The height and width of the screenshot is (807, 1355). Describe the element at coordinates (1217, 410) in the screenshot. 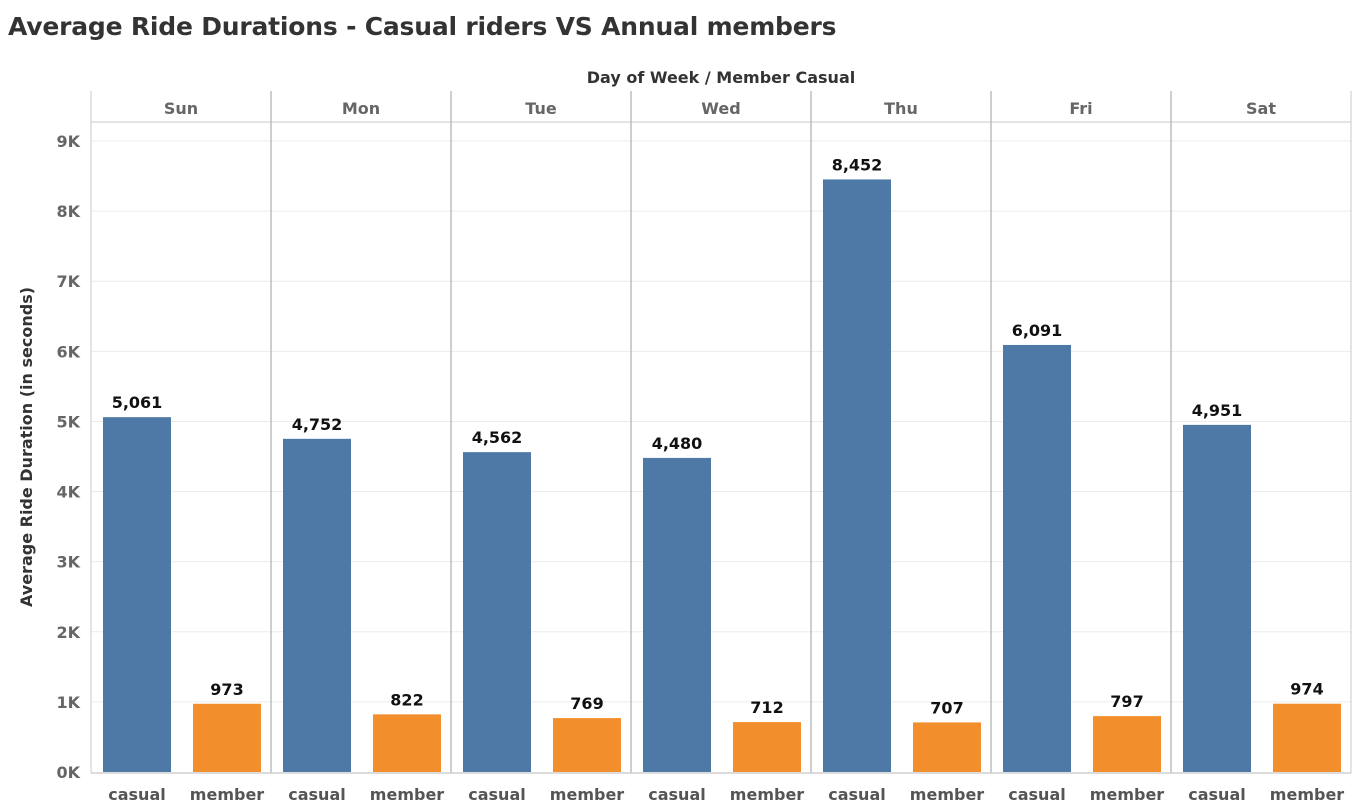

I see `data-label: 4,951` at that location.